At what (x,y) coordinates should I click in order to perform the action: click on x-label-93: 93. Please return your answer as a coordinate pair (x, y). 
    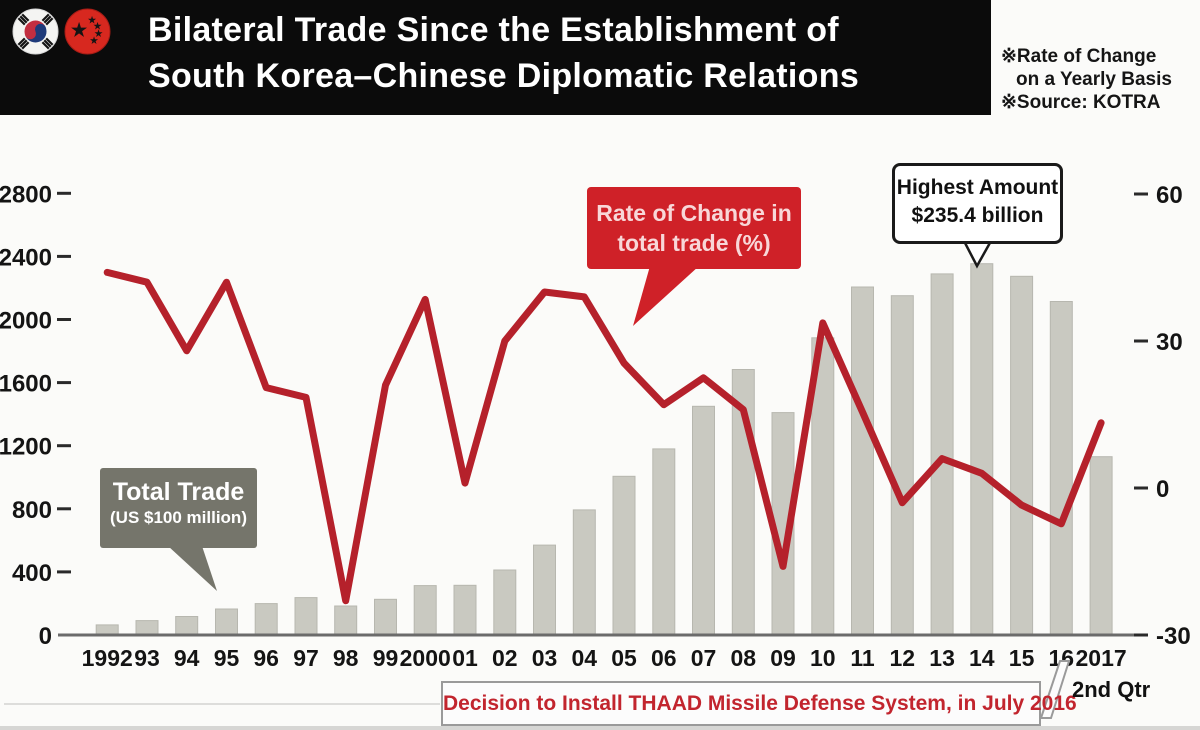
    Looking at the image, I should click on (147, 658).